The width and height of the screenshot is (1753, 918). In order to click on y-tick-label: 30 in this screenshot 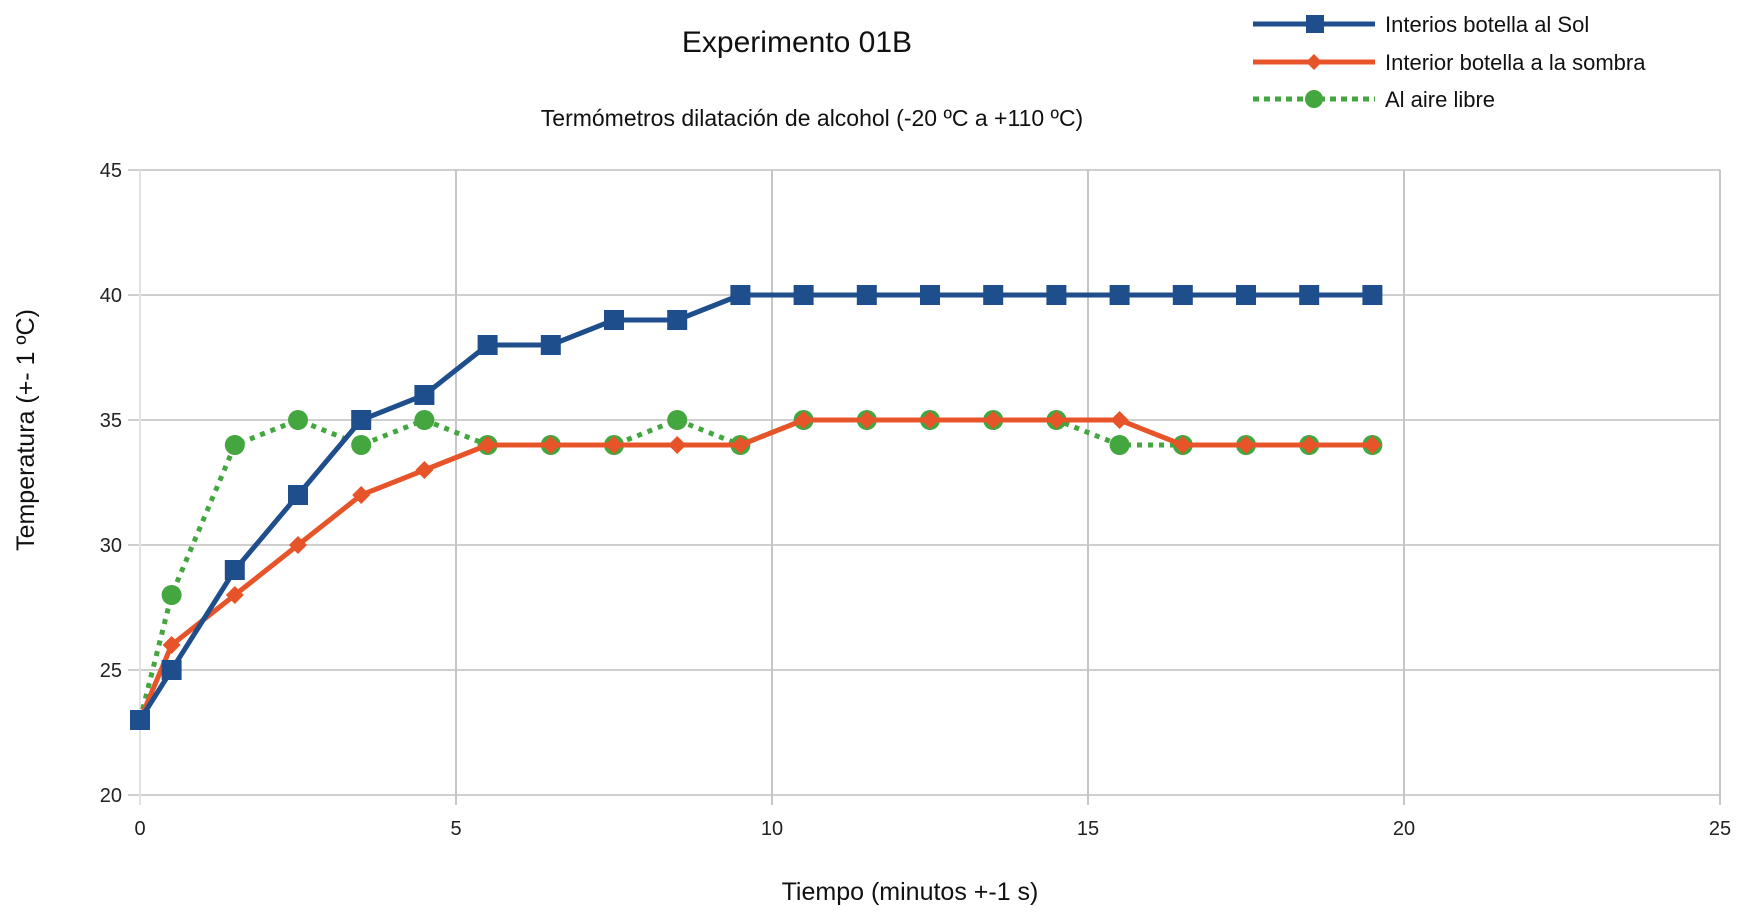, I will do `click(111, 546)`.